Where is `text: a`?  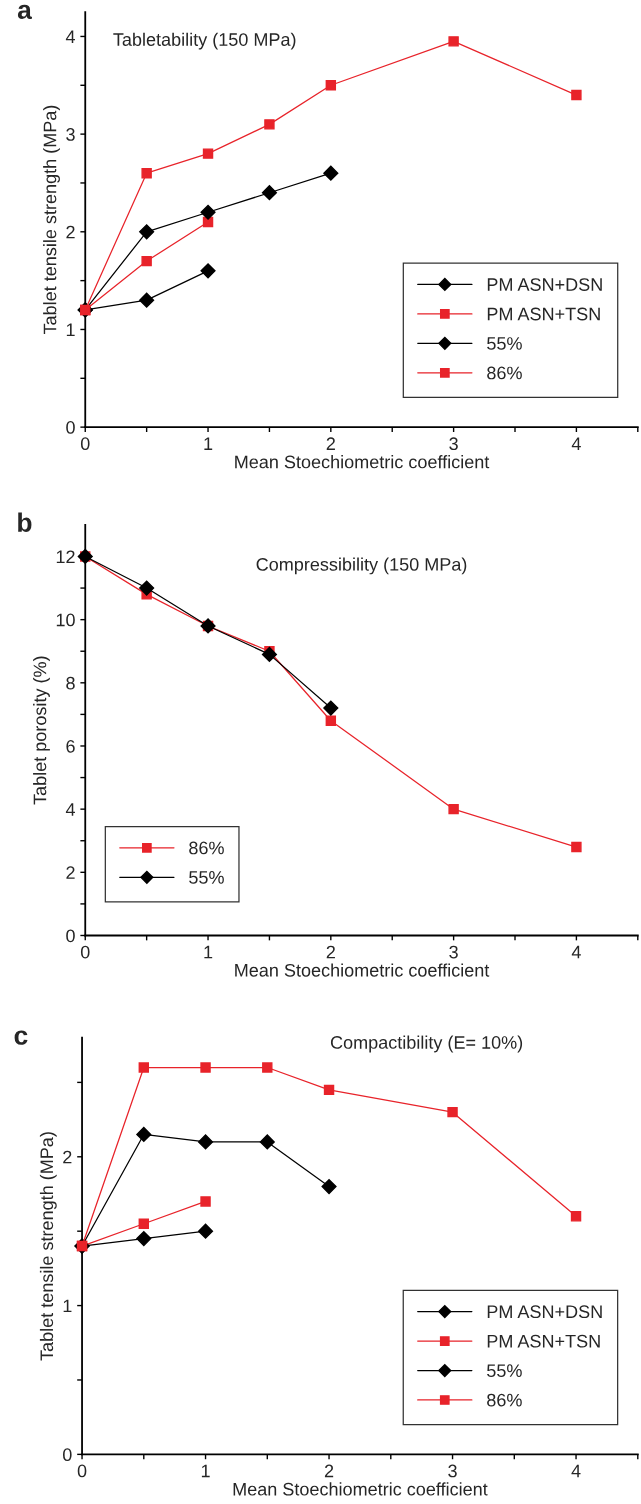 text: a is located at coordinates (24, 12).